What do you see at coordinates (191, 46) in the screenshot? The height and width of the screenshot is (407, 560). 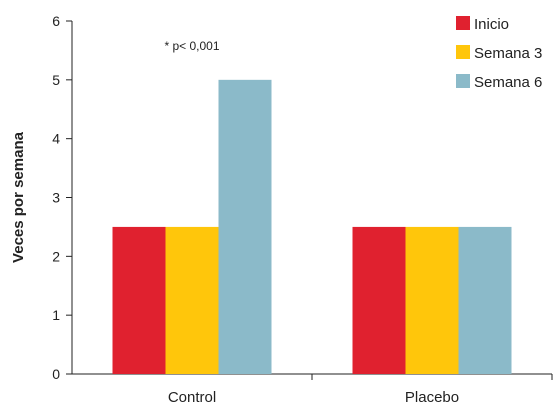 I see `significance-annotation: * p< 0,001` at bounding box center [191, 46].